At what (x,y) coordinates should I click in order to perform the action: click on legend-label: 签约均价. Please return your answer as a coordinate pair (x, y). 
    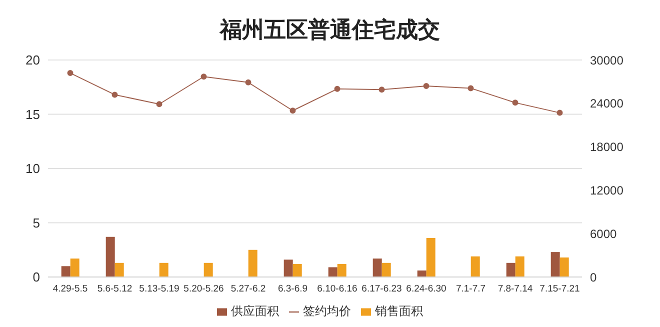
    Looking at the image, I should click on (327, 311).